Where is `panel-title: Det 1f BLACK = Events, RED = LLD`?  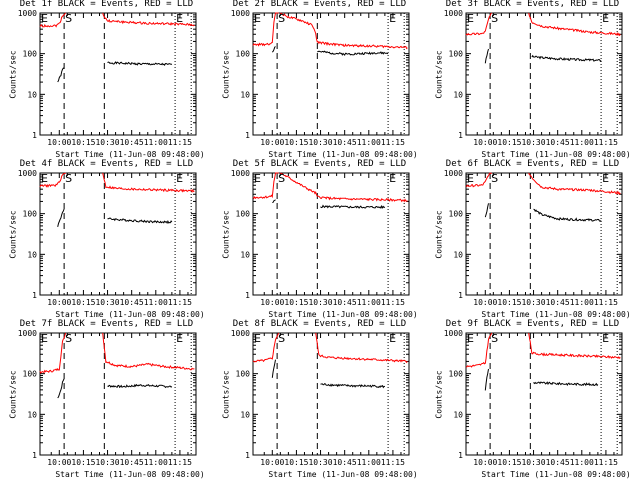
panel-title: Det 1f BLACK = Events, RED = LLD is located at coordinates (106, 4).